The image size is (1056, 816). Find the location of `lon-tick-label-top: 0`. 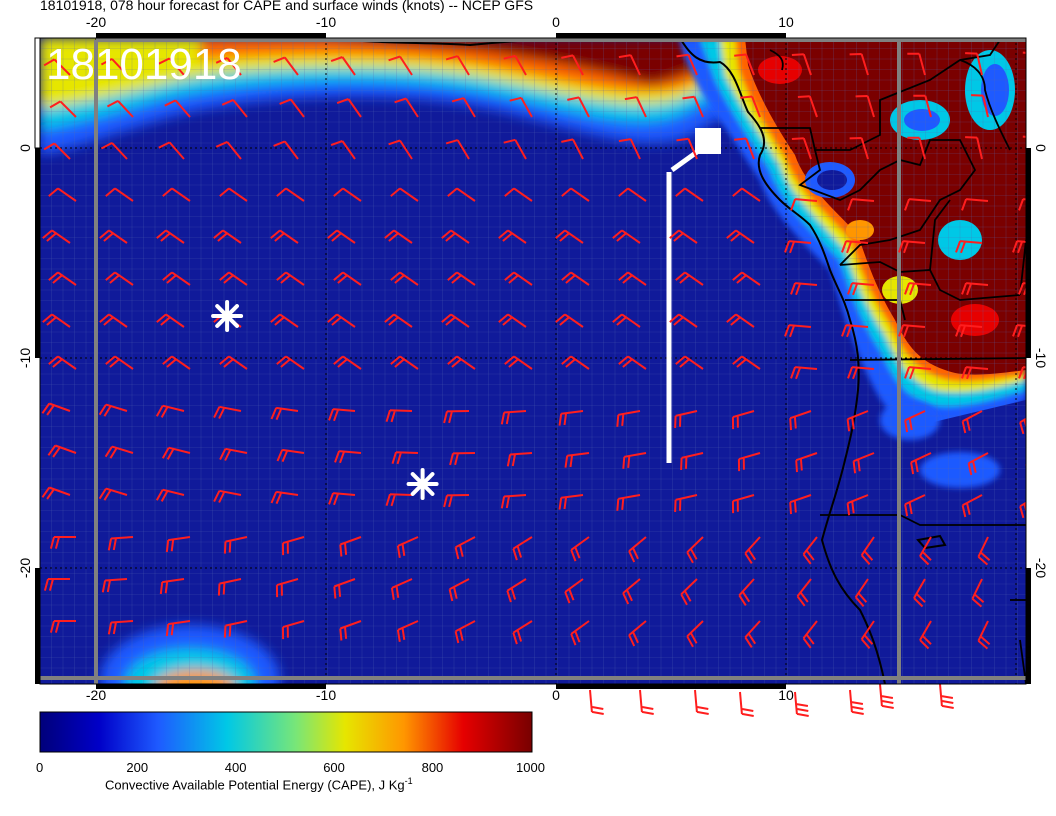

lon-tick-label-top: 0 is located at coordinates (556, 22).